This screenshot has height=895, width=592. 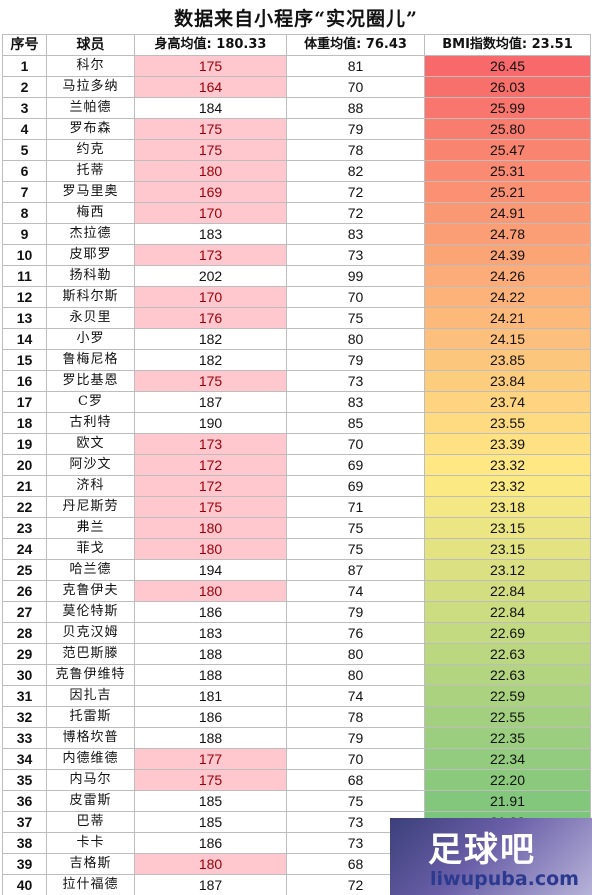 I want to click on cell-bmi: 21.91, so click(x=507, y=801).